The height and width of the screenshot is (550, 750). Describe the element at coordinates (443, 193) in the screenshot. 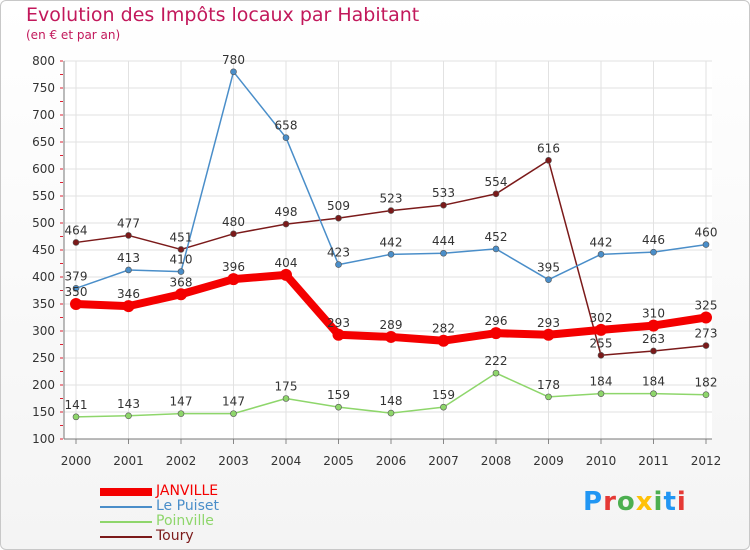

I see `data-label-toury: 533` at that location.